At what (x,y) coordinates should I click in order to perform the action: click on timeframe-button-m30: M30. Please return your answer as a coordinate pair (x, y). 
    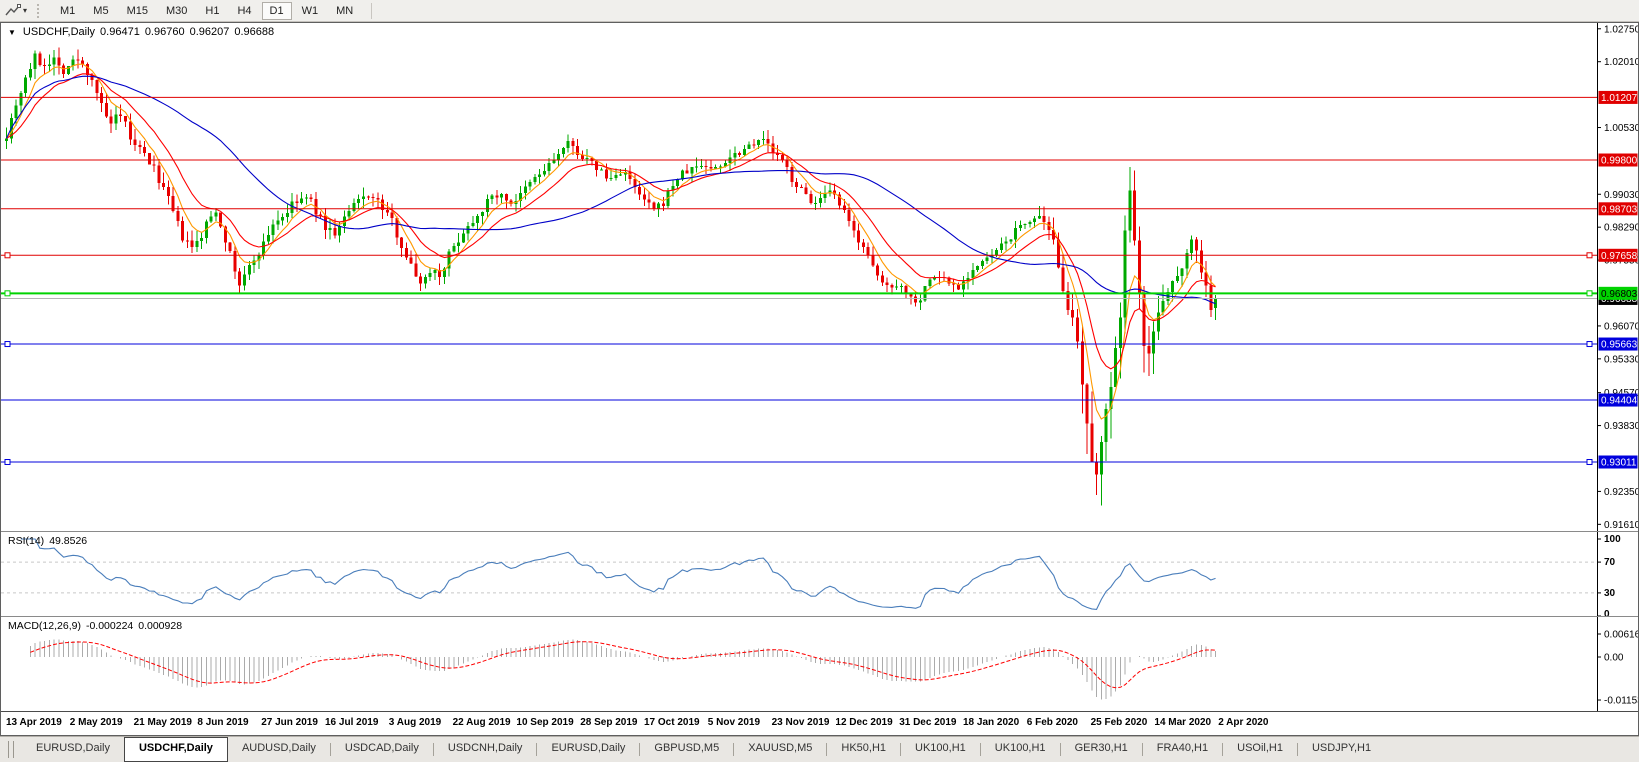
    Looking at the image, I should click on (176, 11).